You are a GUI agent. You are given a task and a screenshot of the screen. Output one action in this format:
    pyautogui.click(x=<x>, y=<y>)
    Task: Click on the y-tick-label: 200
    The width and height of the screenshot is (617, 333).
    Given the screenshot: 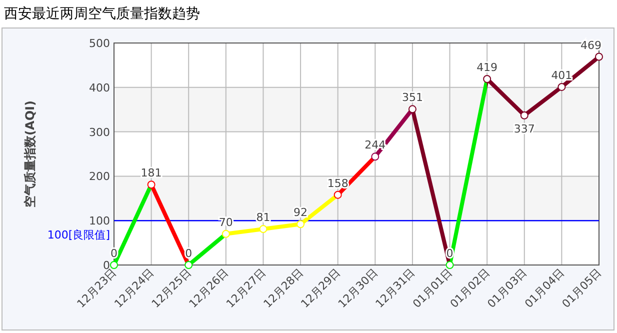 What is the action you would take?
    pyautogui.click(x=99, y=177)
    